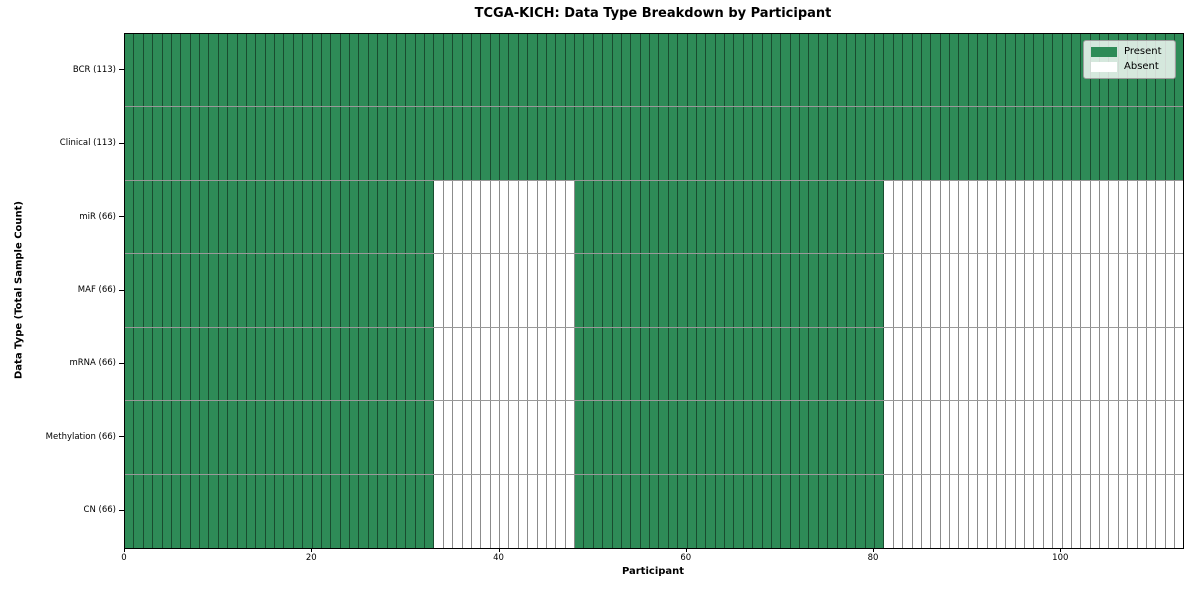  What do you see at coordinates (1141, 66) in the screenshot?
I see `legend-label: Absent` at bounding box center [1141, 66].